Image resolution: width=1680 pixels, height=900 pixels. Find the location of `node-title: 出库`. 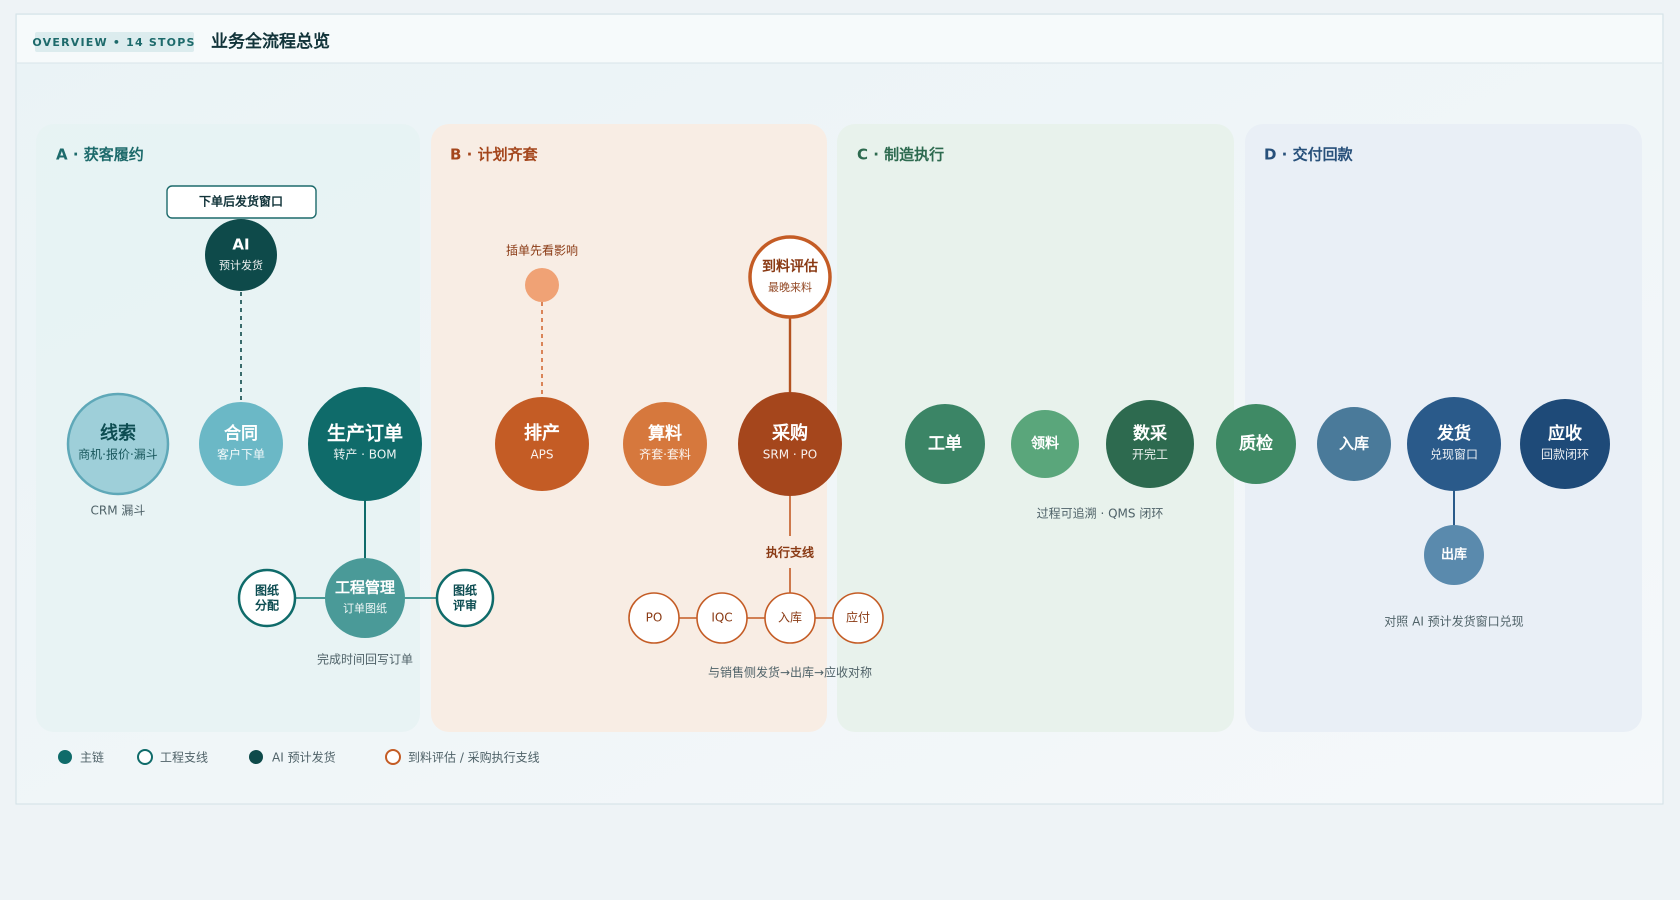

node-title: 出库 is located at coordinates (1454, 555).